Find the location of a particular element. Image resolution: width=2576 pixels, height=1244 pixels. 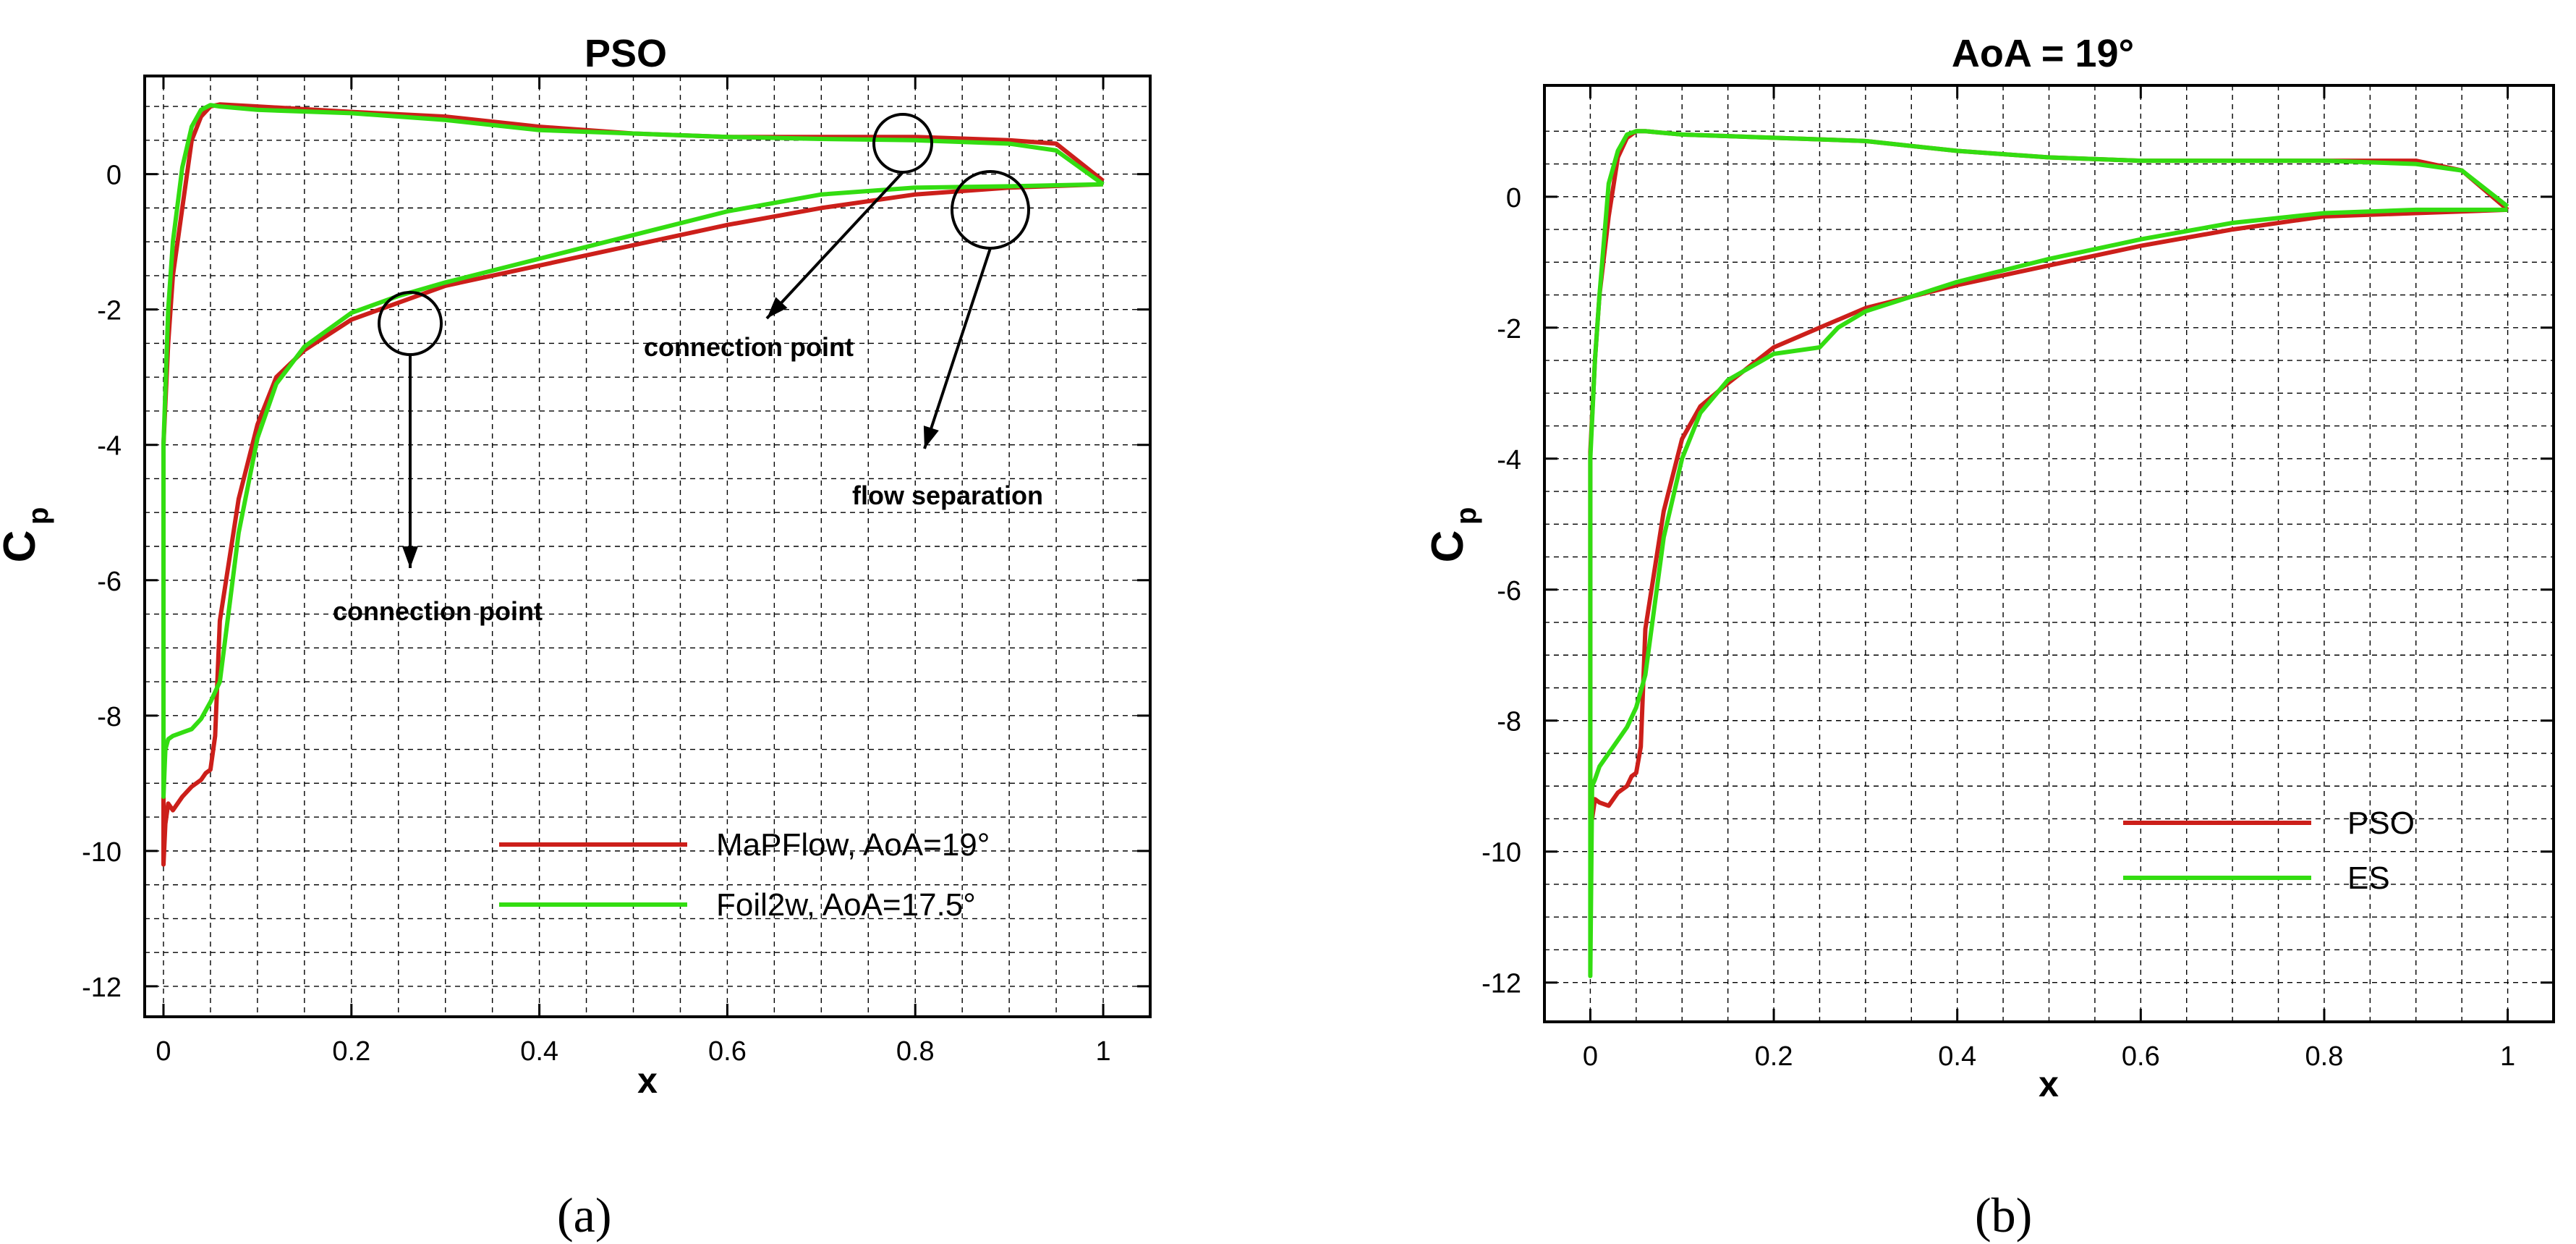

panel-caption-b: (b) is located at coordinates (2004, 1215).